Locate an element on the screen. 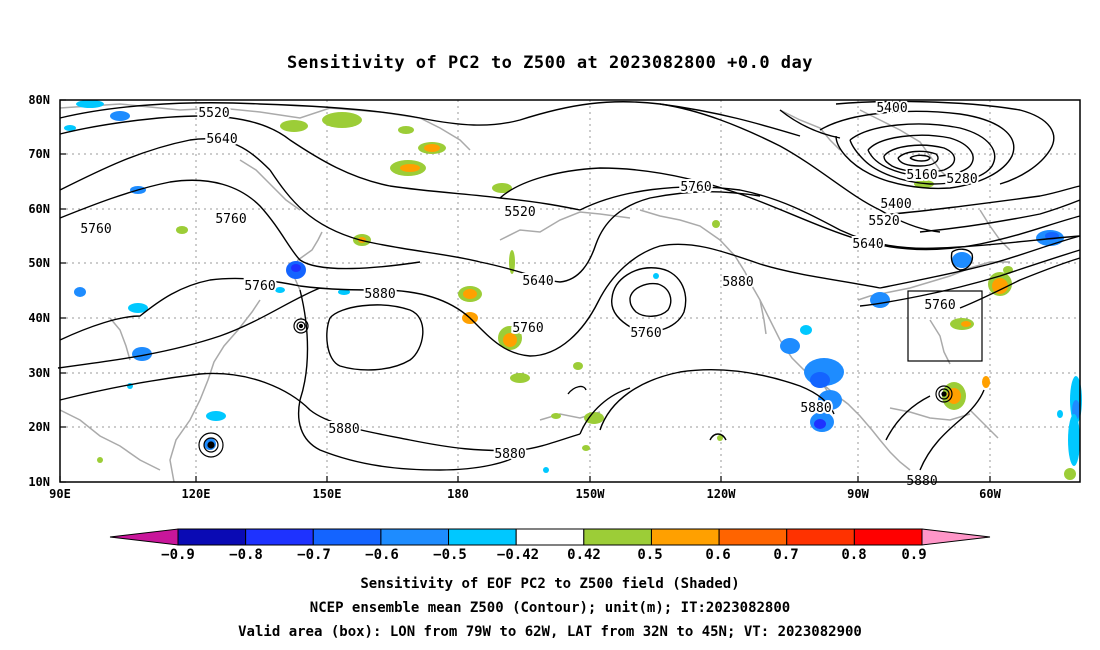 The image size is (1100, 650). colorbar-lower-arrow is located at coordinates (144, 537).